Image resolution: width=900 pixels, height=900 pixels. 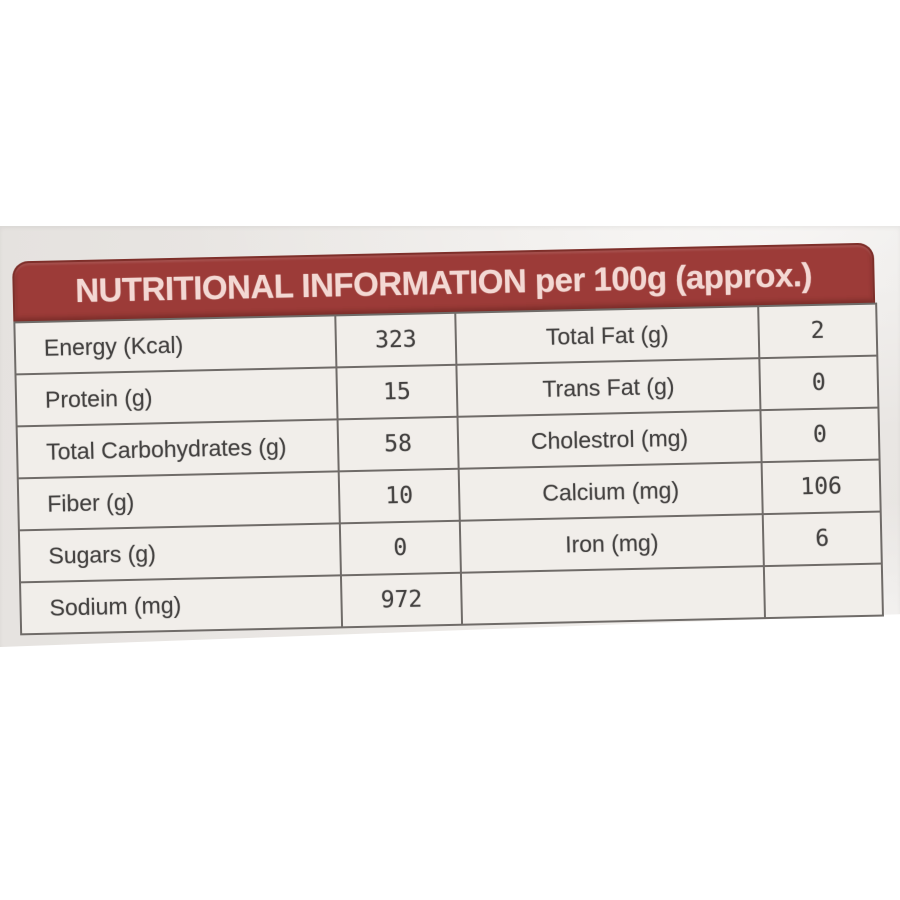 I want to click on nutrient-value: 58, so click(x=398, y=444).